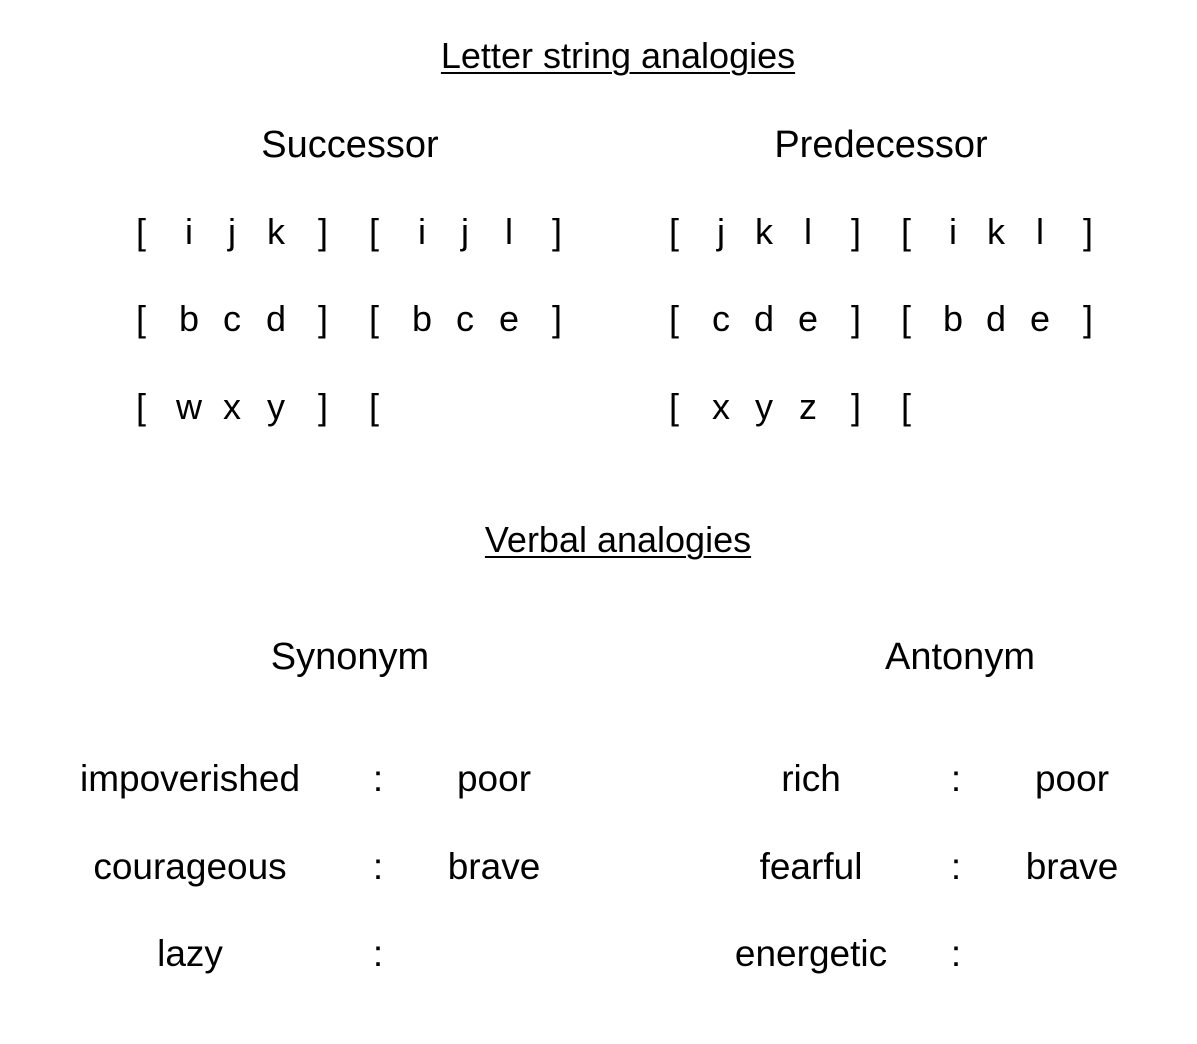 The width and height of the screenshot is (1197, 1044). Describe the element at coordinates (374, 231) in the screenshot. I see `successor-row1-b-open-bracket: [` at that location.